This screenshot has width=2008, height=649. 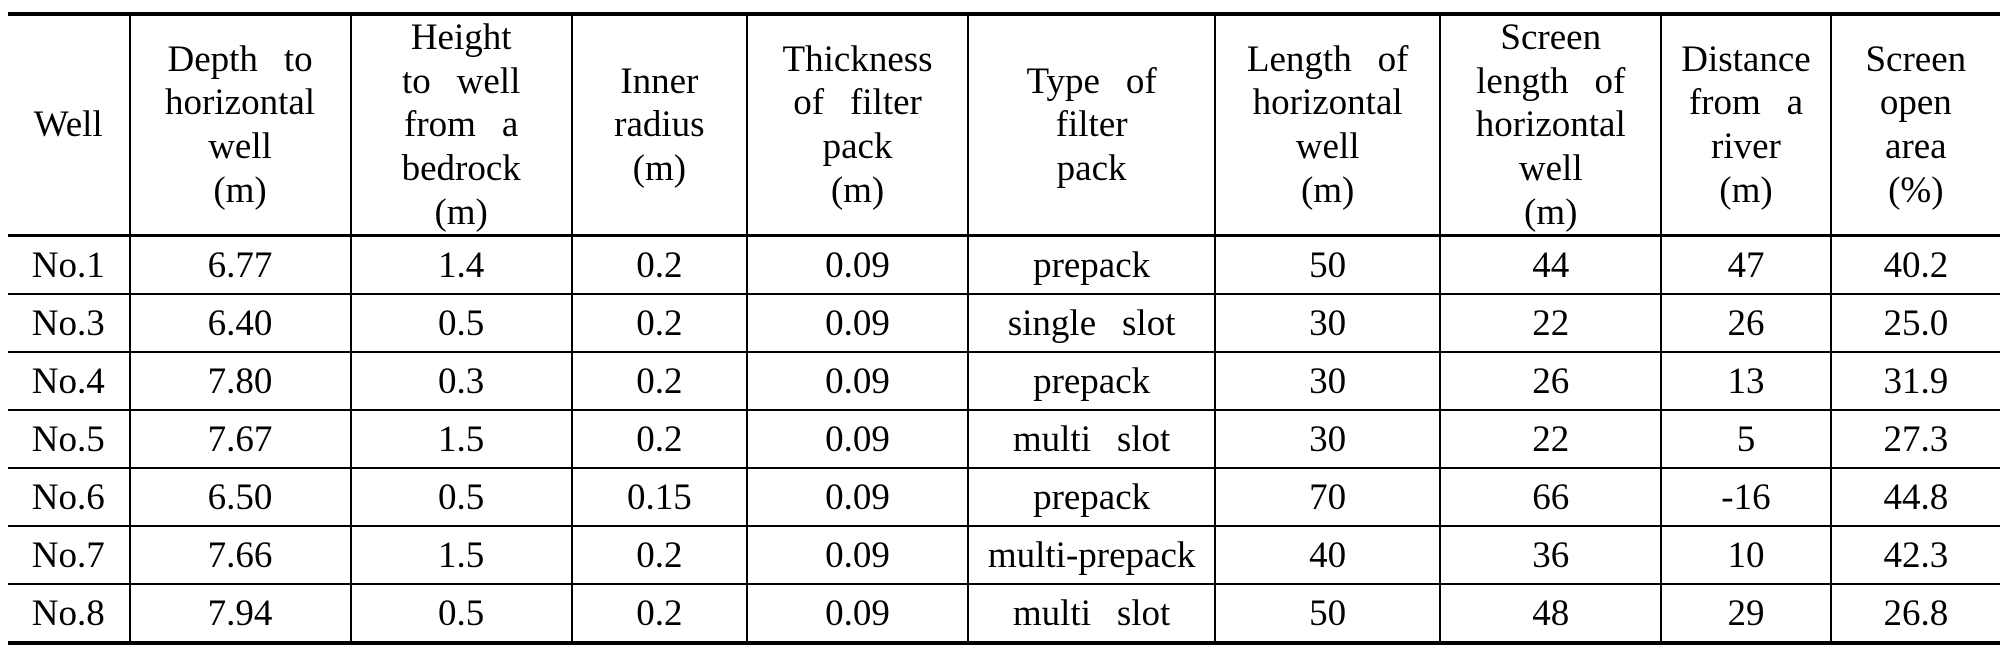 What do you see at coordinates (1091, 126) in the screenshot?
I see `col-header-type: Type of filter pack` at bounding box center [1091, 126].